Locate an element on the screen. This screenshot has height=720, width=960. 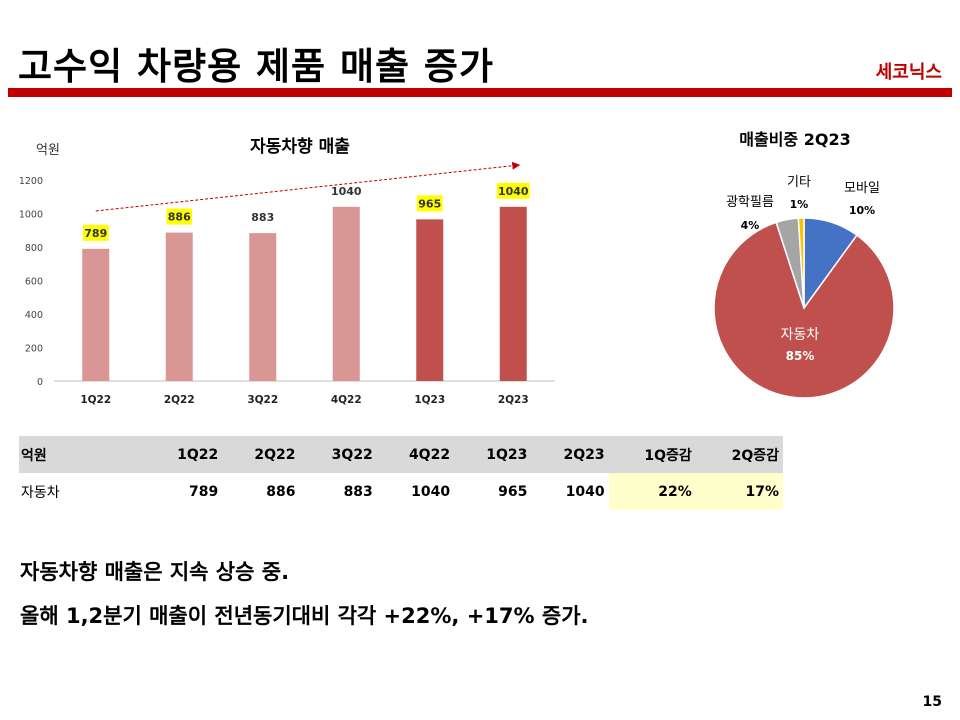
x-tick-label: 1Q22 is located at coordinates (95, 400).